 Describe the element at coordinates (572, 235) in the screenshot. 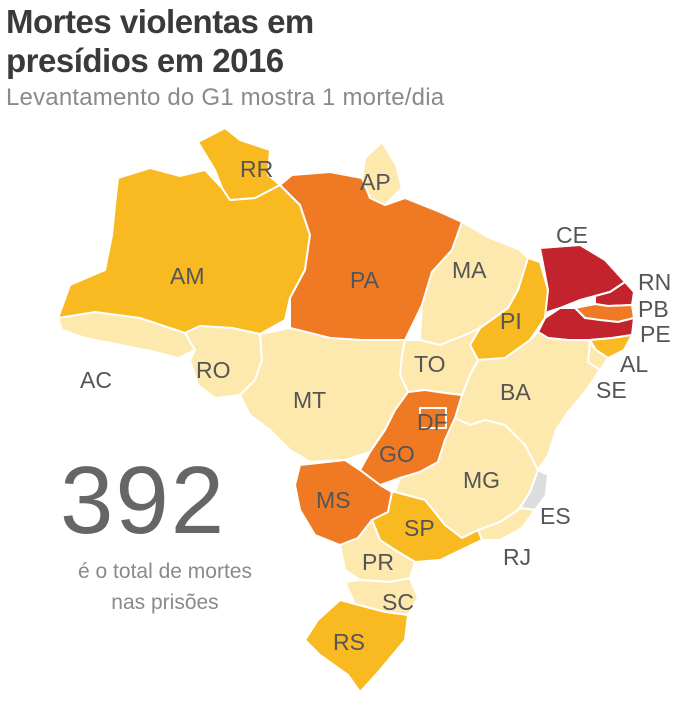

I see `state-label-CE: CE` at that location.